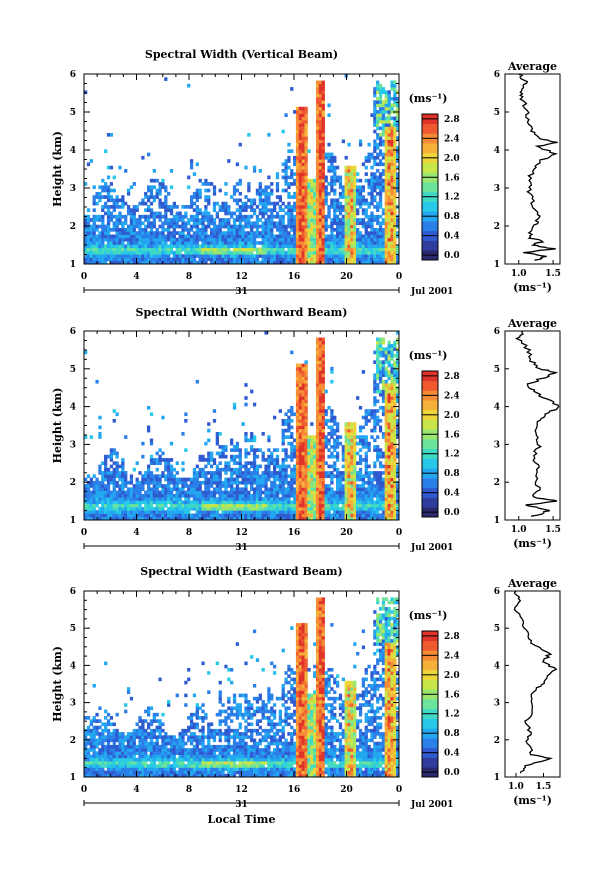 Image resolution: width=614 pixels, height=875 pixels. Describe the element at coordinates (452, 217) in the screenshot. I see `colorbar-tick-label: 0.8` at that location.